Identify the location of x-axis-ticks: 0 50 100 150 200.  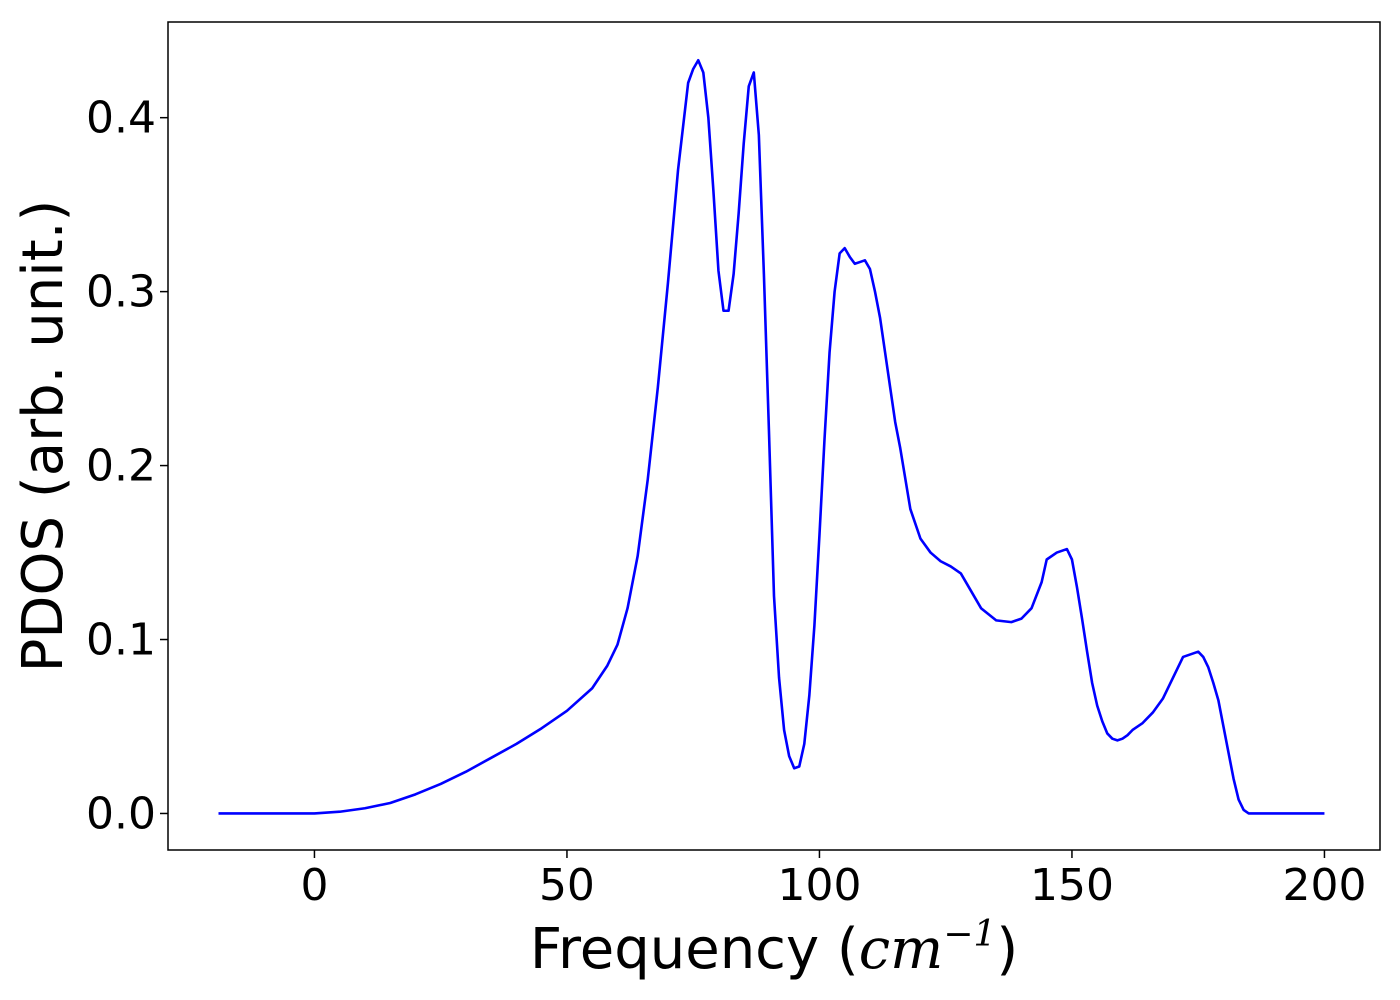
(833, 880).